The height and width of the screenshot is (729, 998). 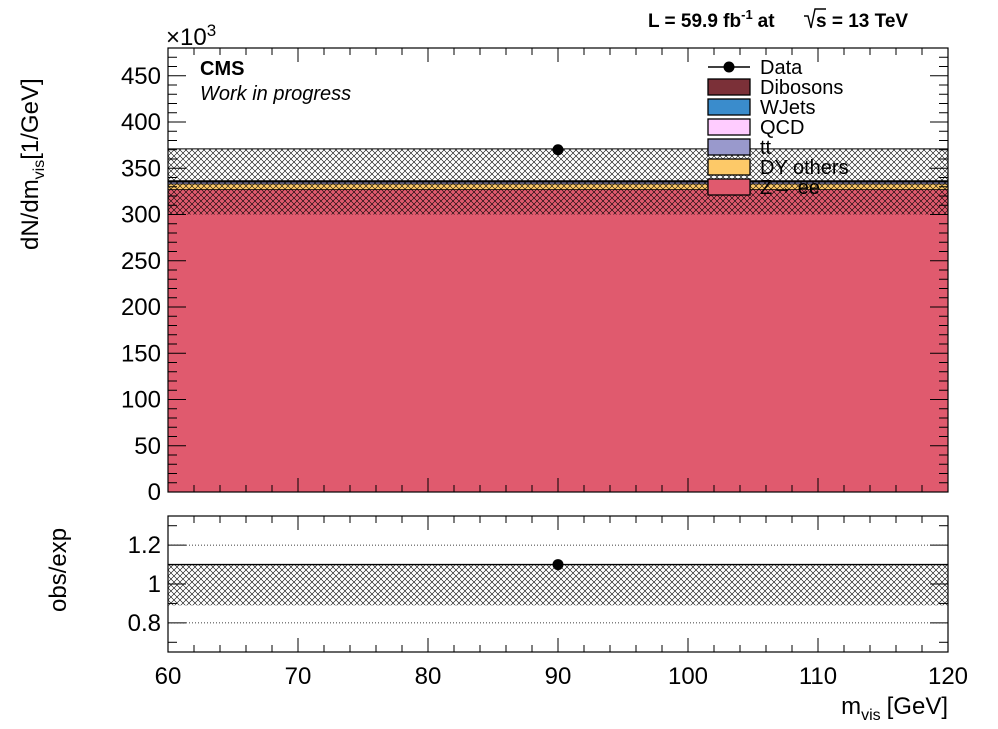 What do you see at coordinates (815, 18) in the screenshot?
I see `sqrt-symbol` at bounding box center [815, 18].